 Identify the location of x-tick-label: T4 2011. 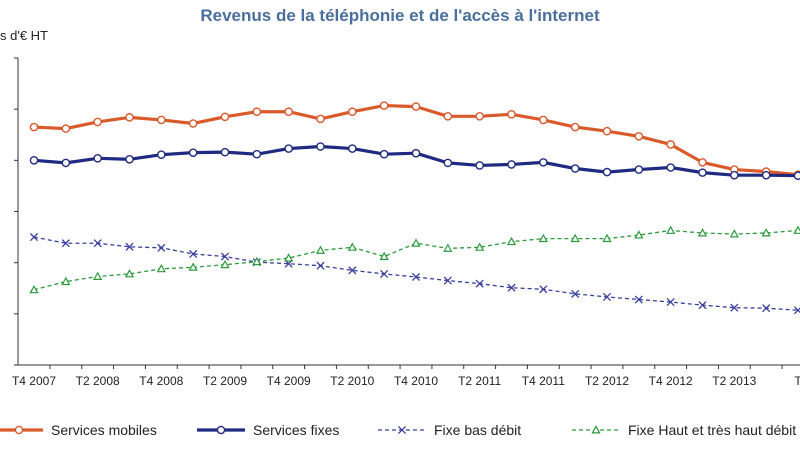
(543, 381).